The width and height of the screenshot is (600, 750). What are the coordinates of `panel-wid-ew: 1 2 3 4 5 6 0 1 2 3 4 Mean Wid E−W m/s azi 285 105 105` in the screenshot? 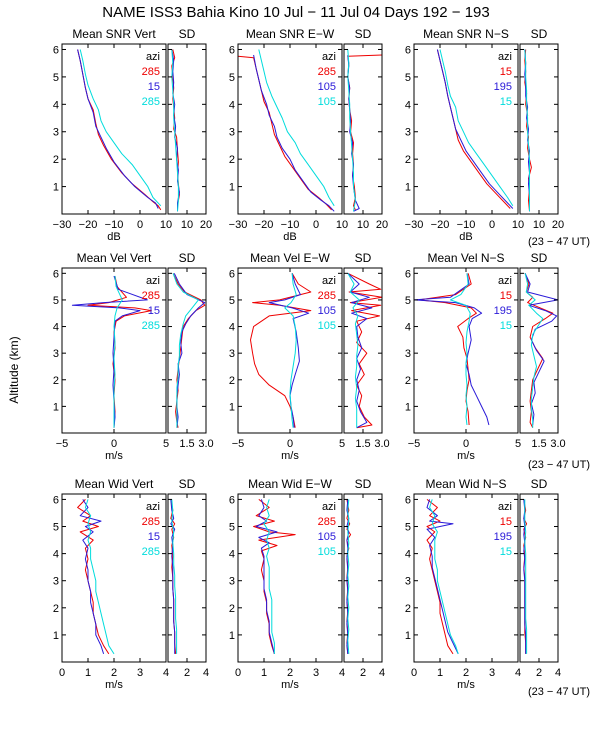 It's located at (287, 584).